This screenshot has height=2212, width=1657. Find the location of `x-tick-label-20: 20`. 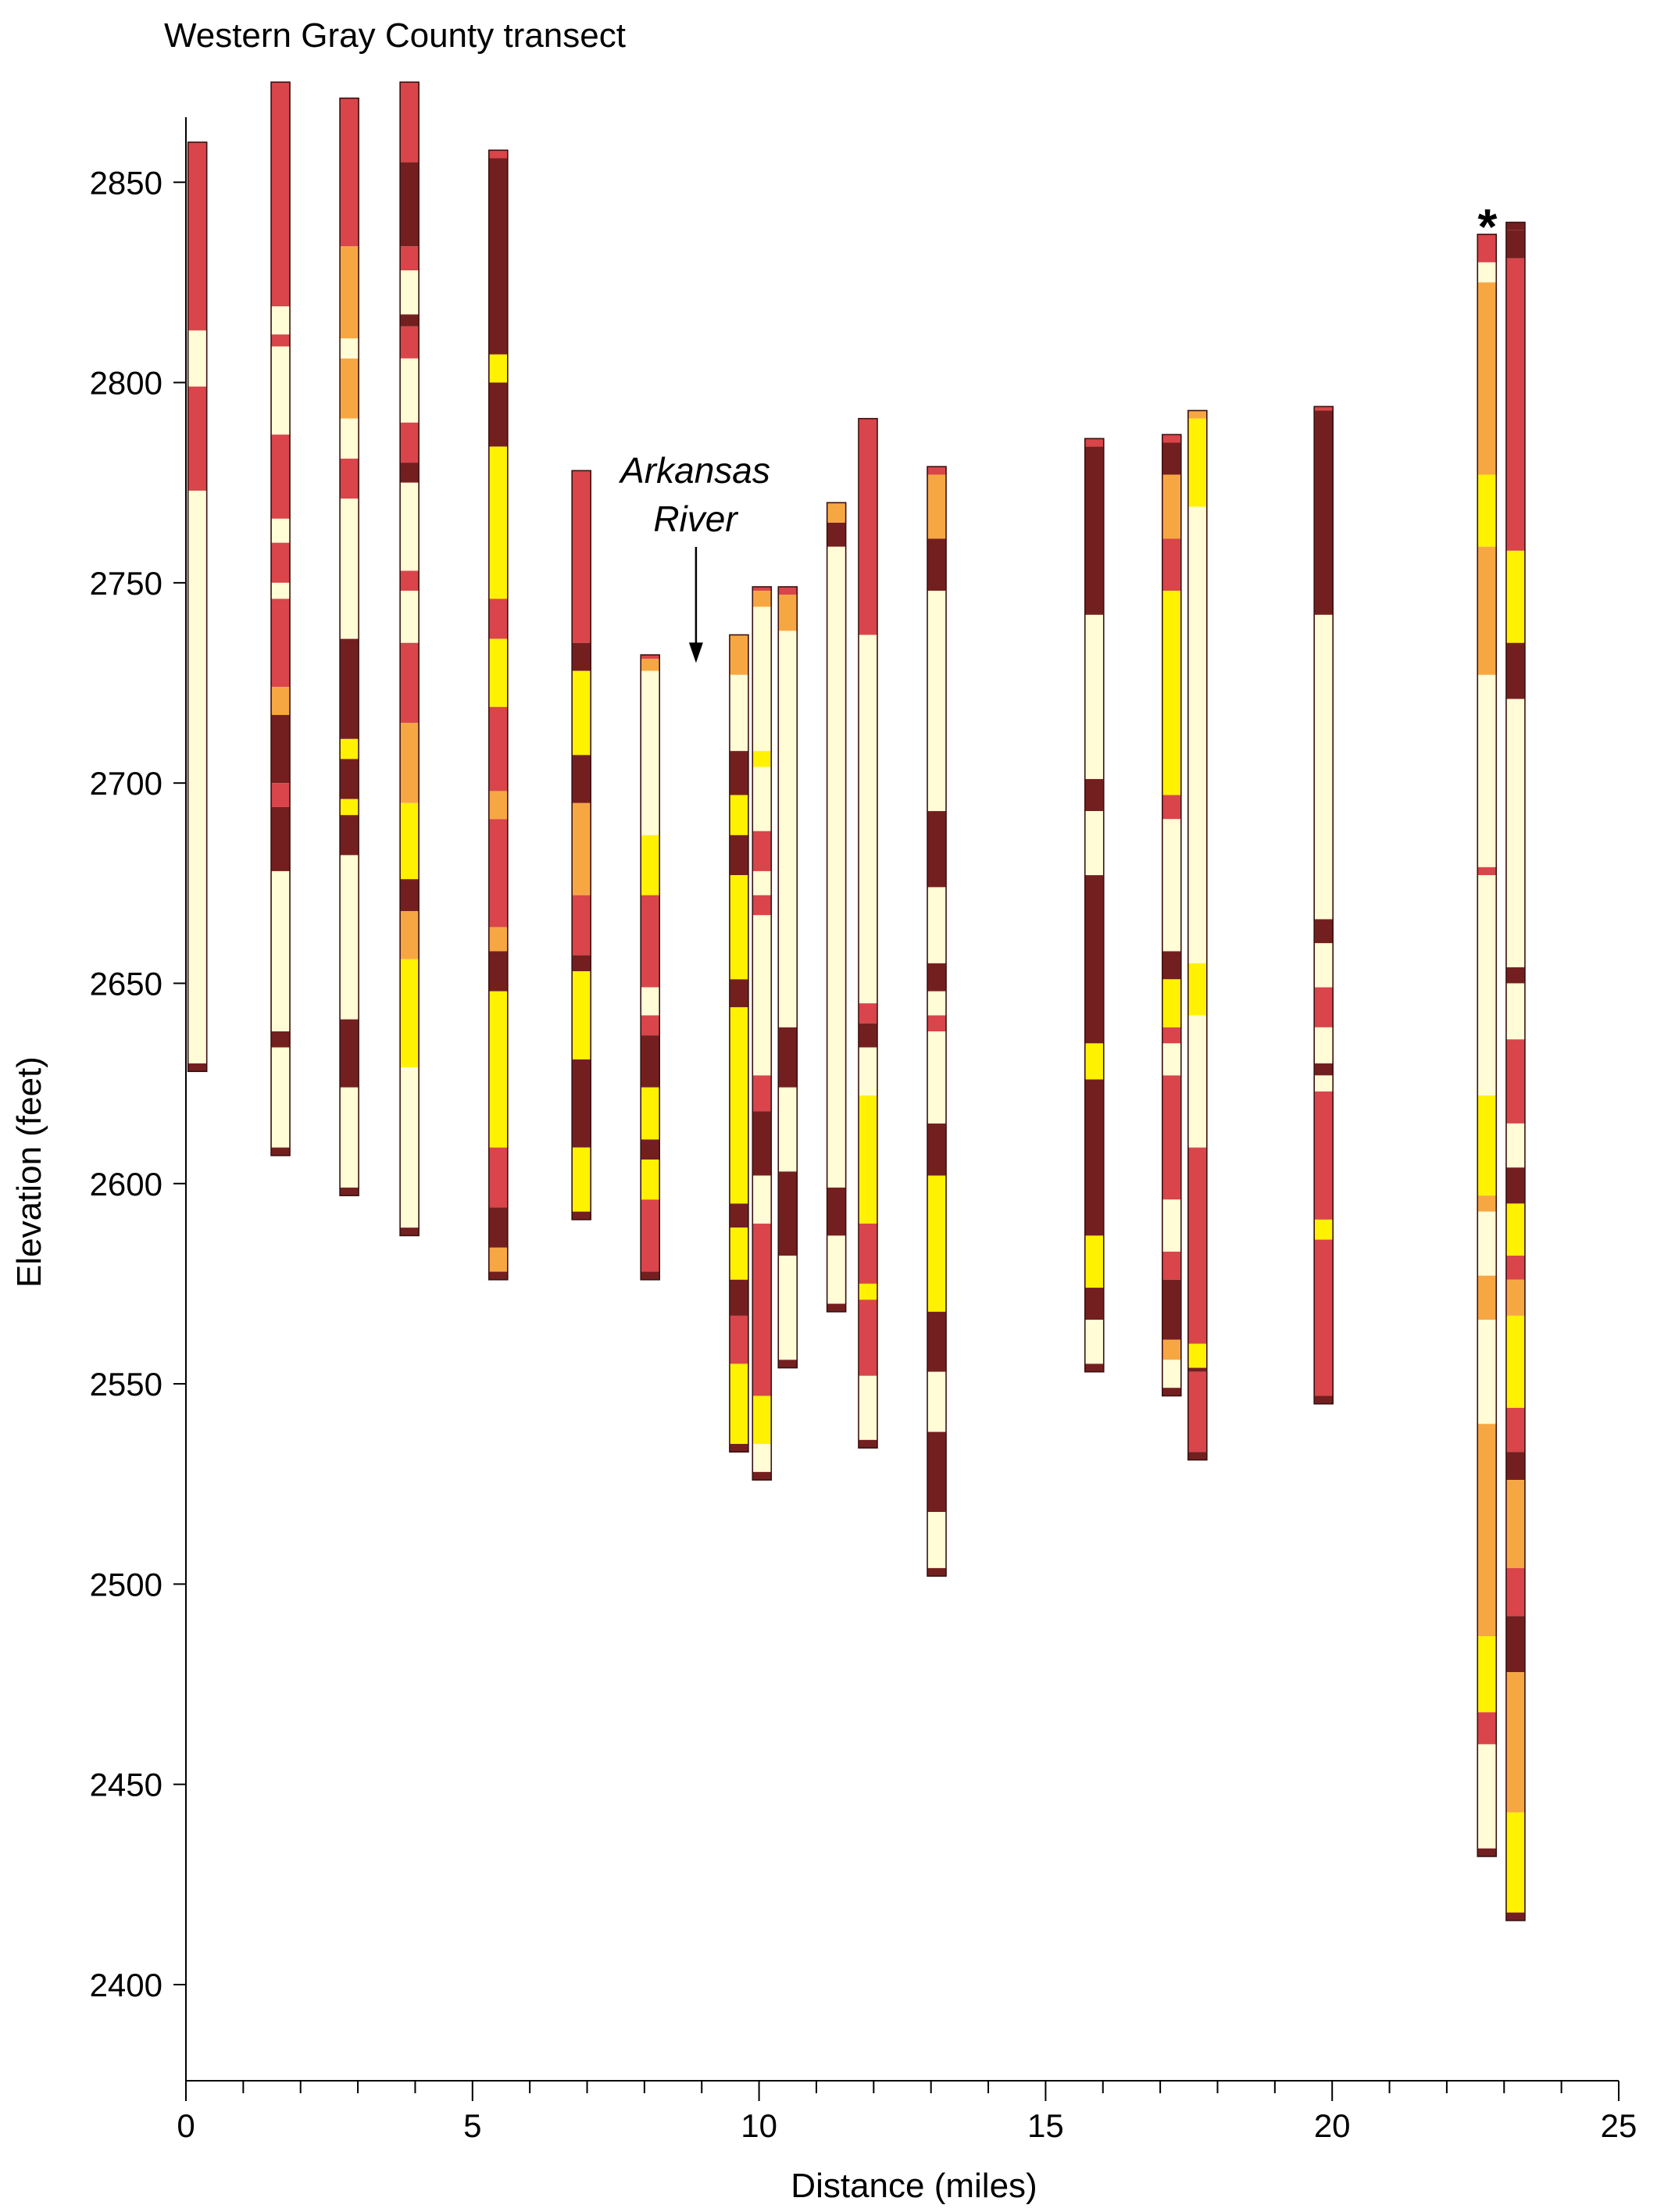

x-tick-label-20: 20 is located at coordinates (1332, 2125).